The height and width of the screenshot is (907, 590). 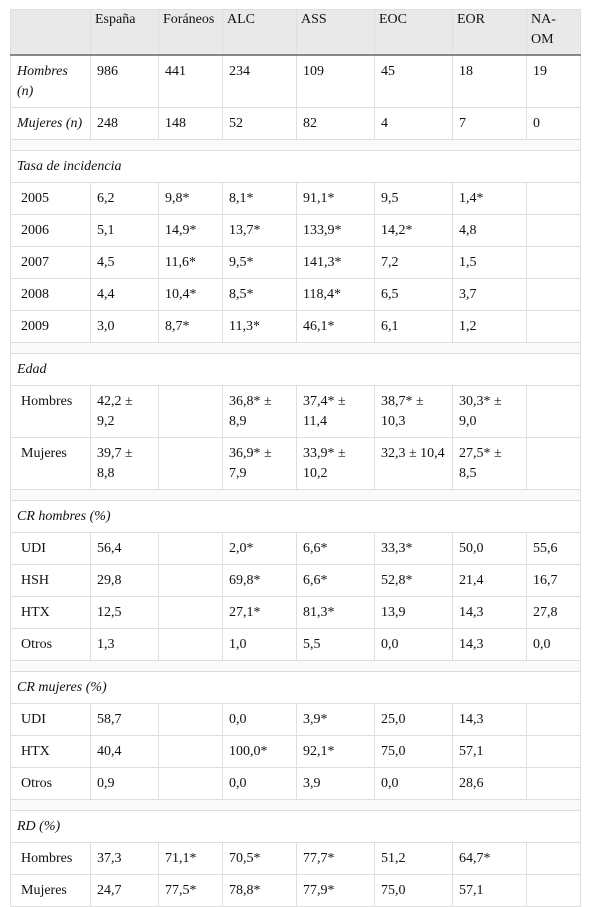 What do you see at coordinates (335, 751) in the screenshot?
I see `cell: 92,1*` at bounding box center [335, 751].